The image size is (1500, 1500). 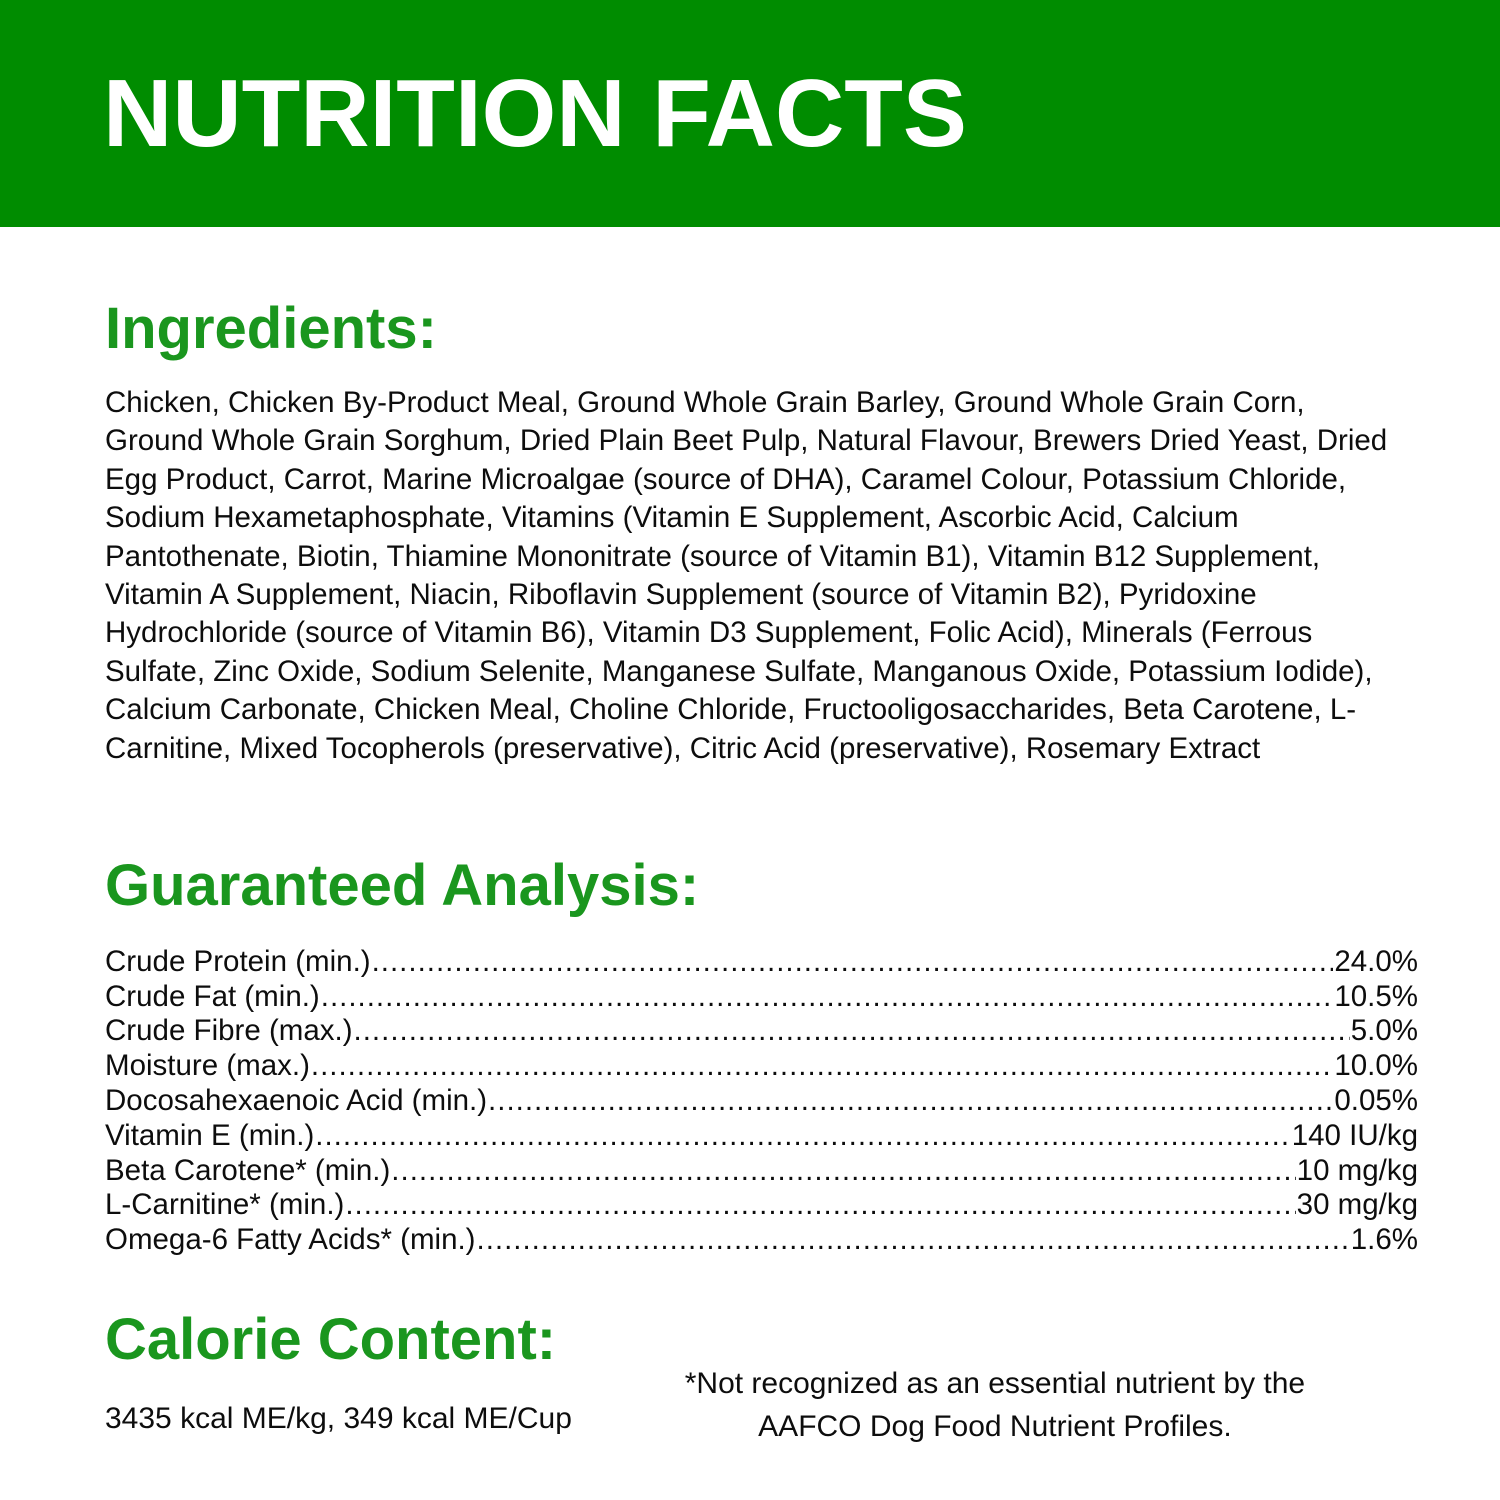 I want to click on analysis-label: Crude Fat (min.), so click(x=212, y=996).